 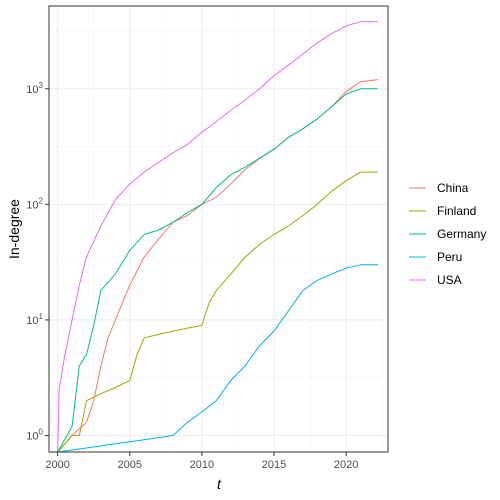 I want to click on legend-item-germany: Germany, so click(x=447, y=234).